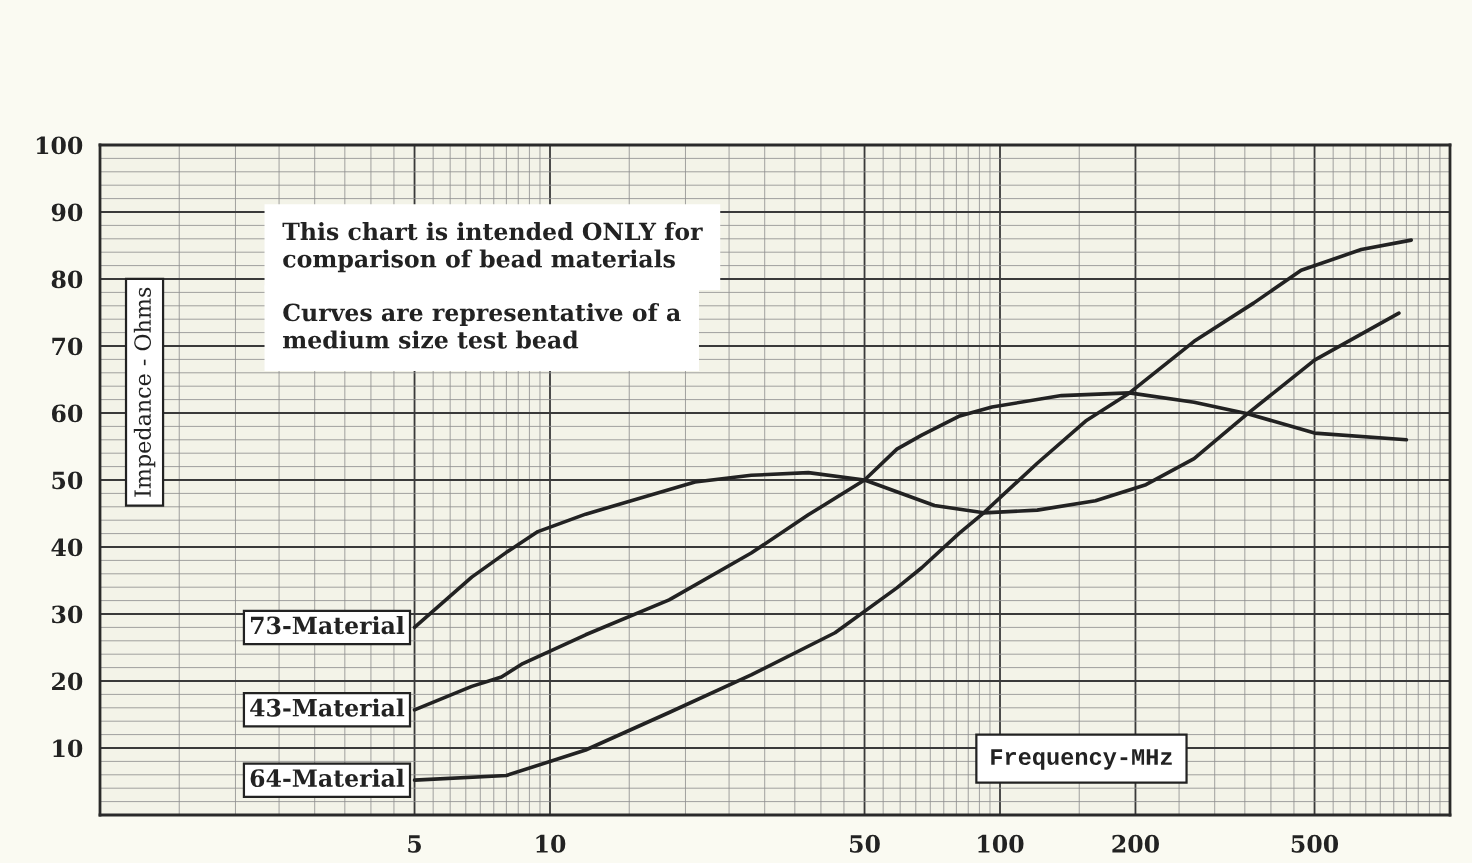 This screenshot has height=863, width=1472. I want to click on y-tick-label: 40, so click(67, 547).